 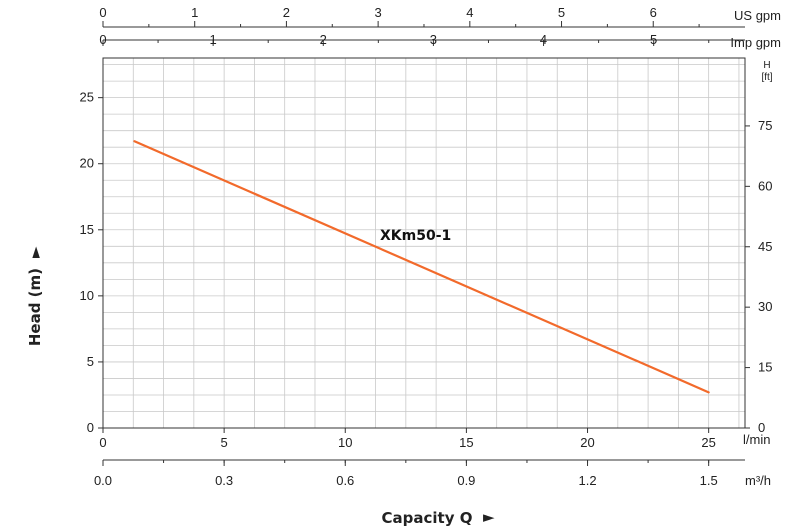 What do you see at coordinates (765, 185) in the screenshot?
I see `right-tick-label: 60` at bounding box center [765, 185].